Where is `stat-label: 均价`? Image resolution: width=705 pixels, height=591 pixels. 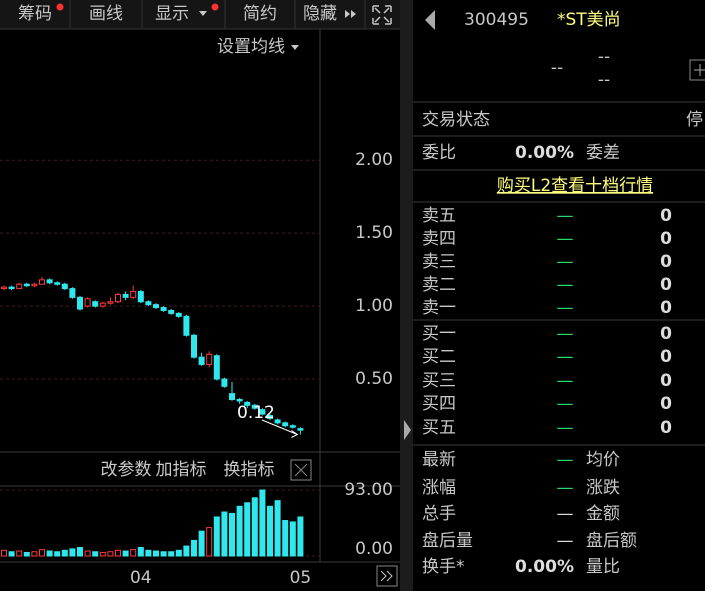
stat-label: 均价 is located at coordinates (603, 460).